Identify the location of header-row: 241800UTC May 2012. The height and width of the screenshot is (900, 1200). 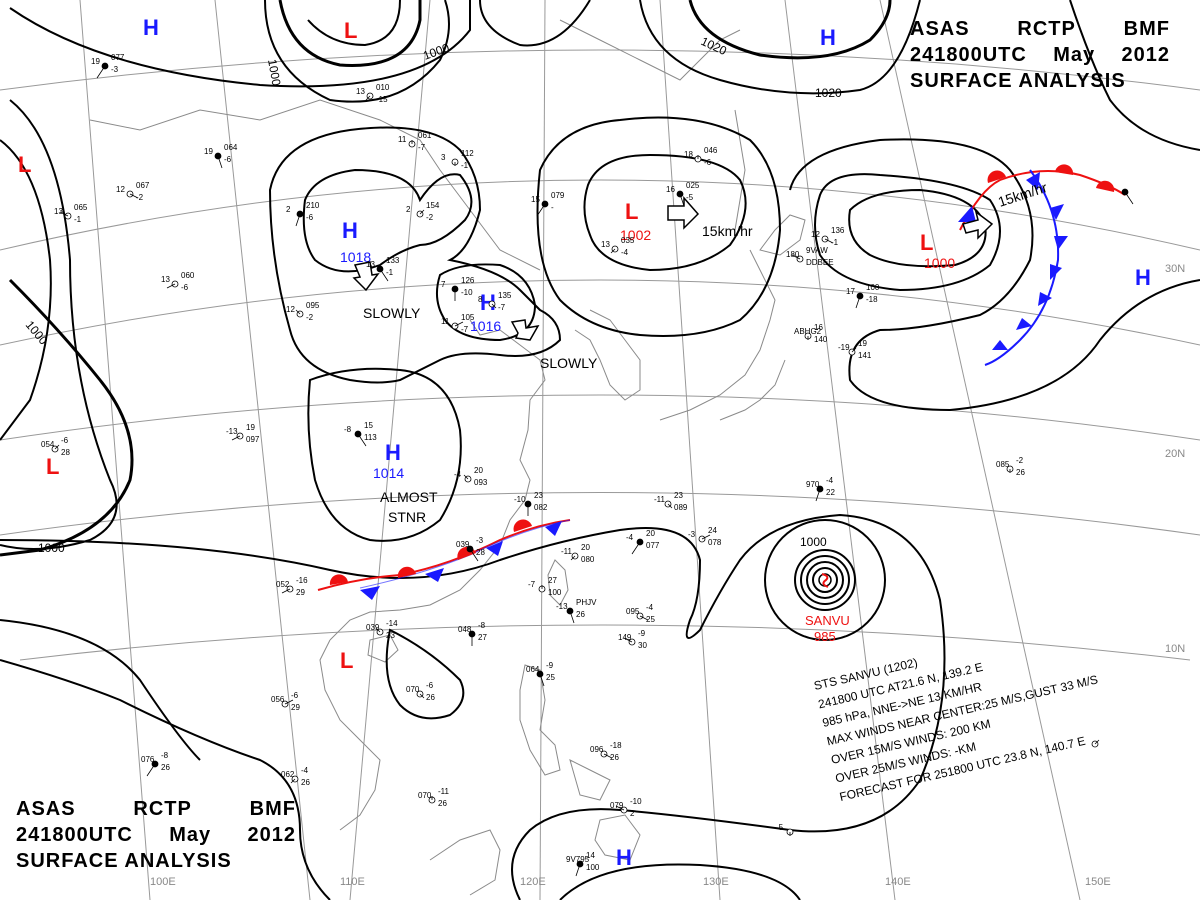
(156, 835).